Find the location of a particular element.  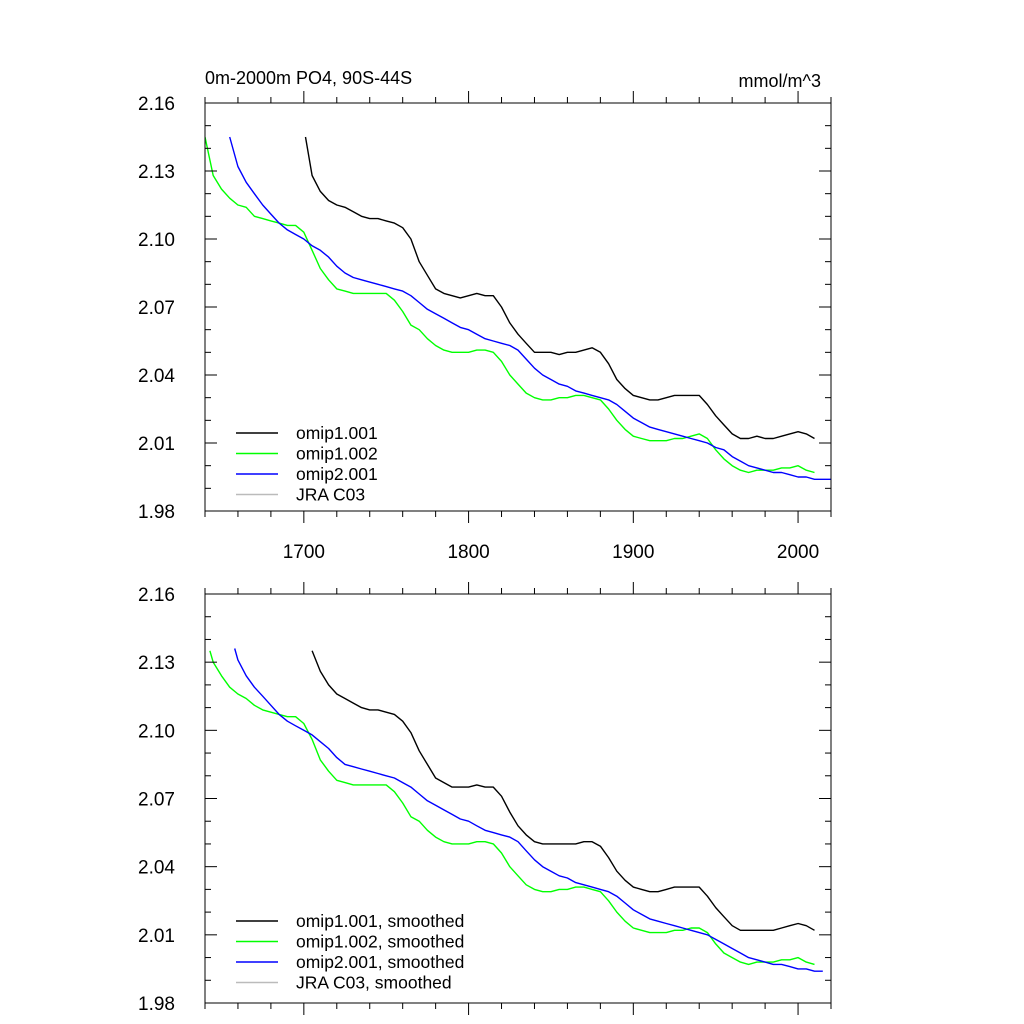

legend-label: omip2.001, smoothed is located at coordinates (380, 962).